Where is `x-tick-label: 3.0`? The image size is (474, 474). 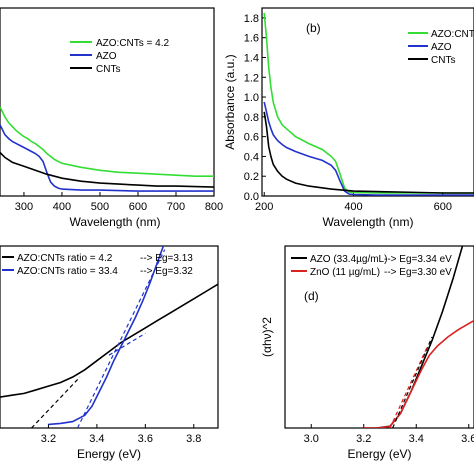
x-tick-label: 3.0 is located at coordinates (311, 439).